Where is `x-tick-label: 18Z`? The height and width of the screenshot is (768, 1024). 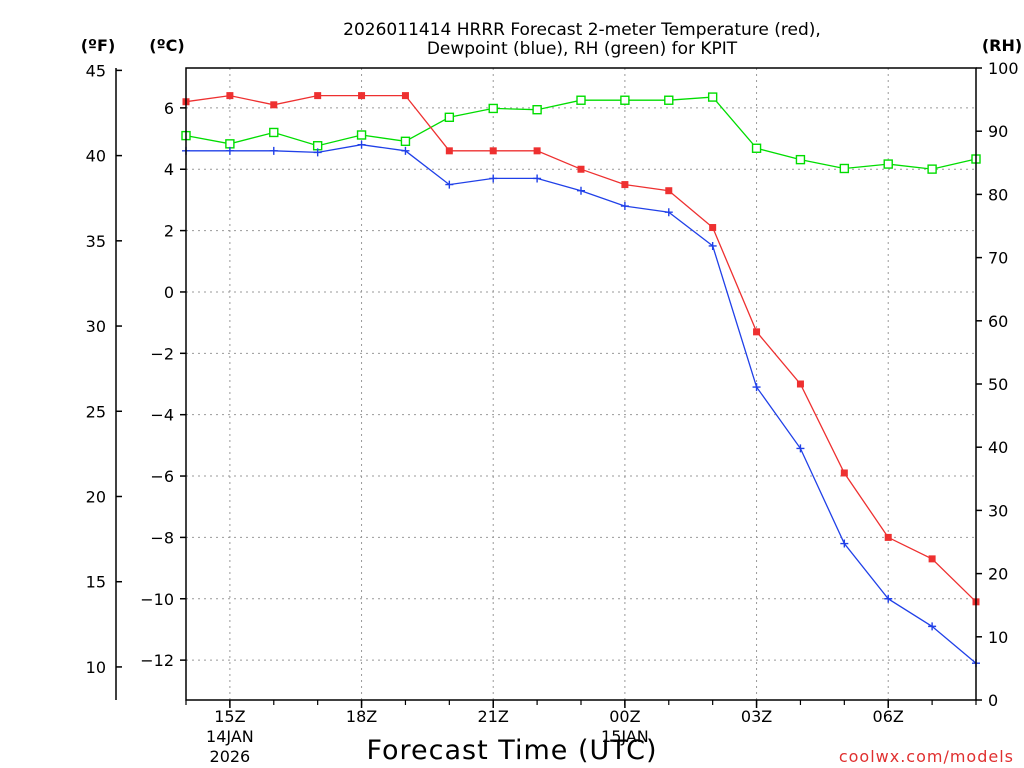 x-tick-label: 18Z is located at coordinates (361, 716).